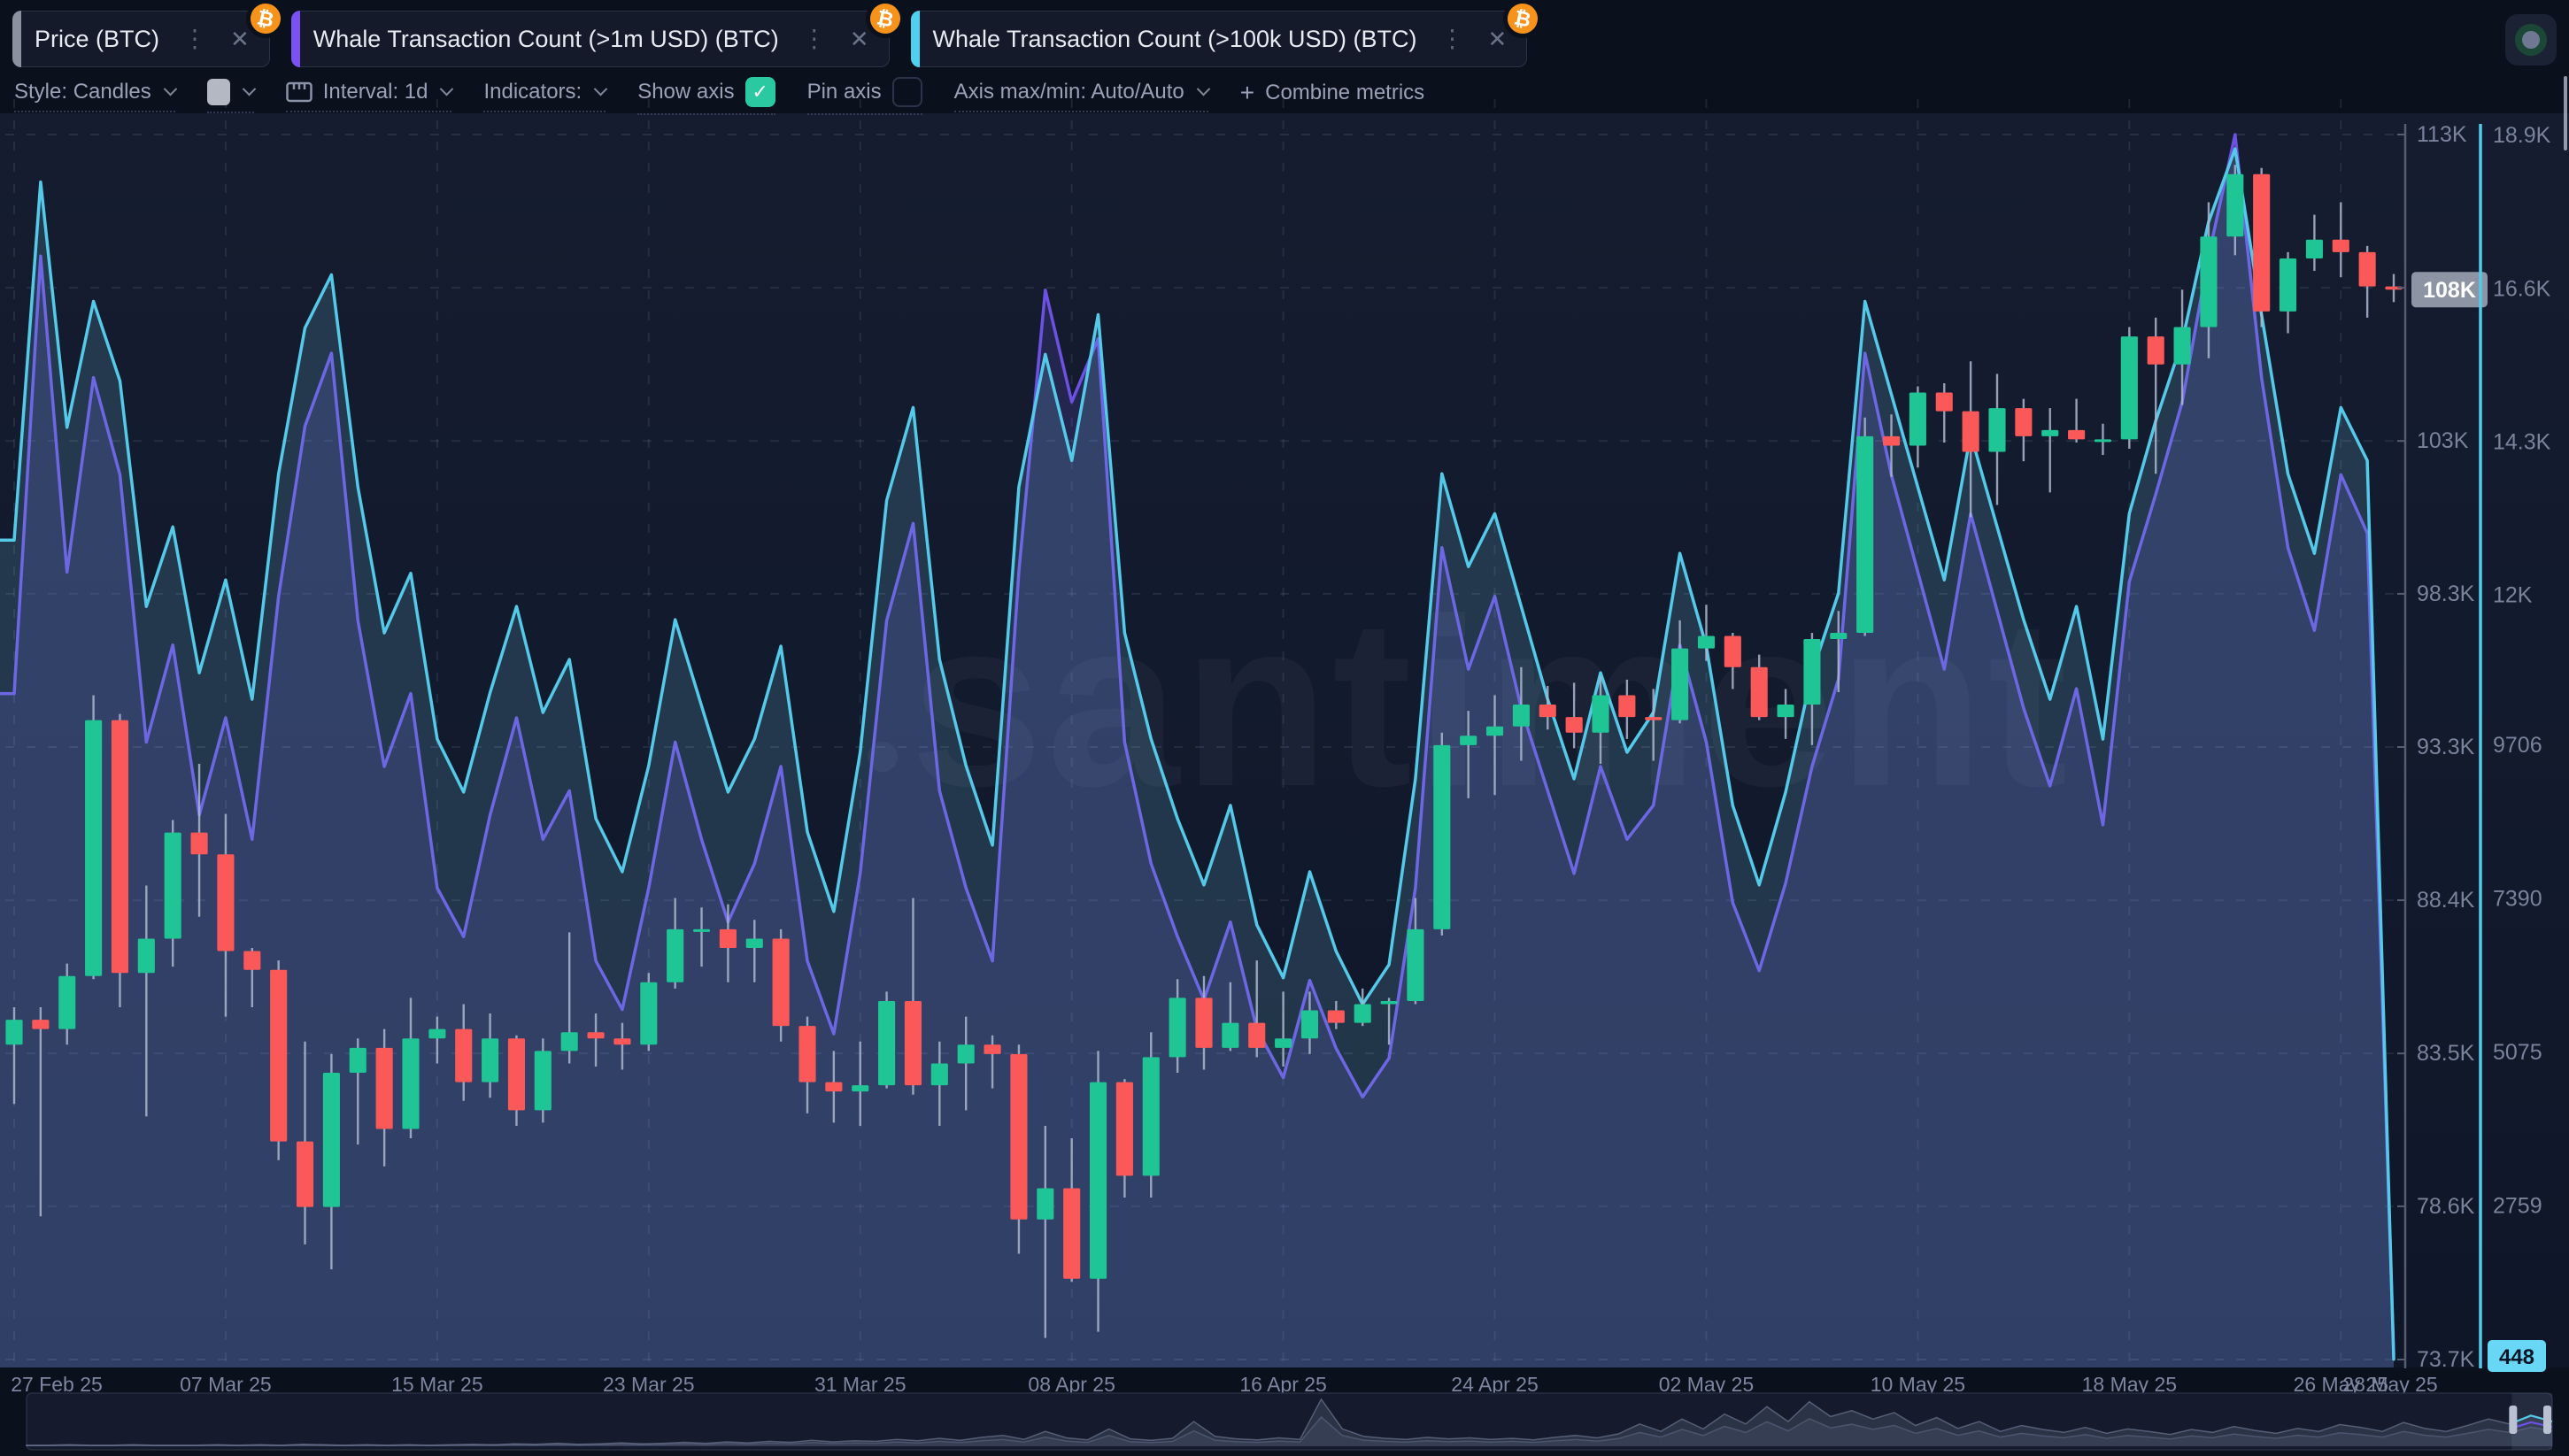 The image size is (2569, 1456). Describe the element at coordinates (2129, 1384) in the screenshot. I see `date-axis-label: 18 May 25` at that location.